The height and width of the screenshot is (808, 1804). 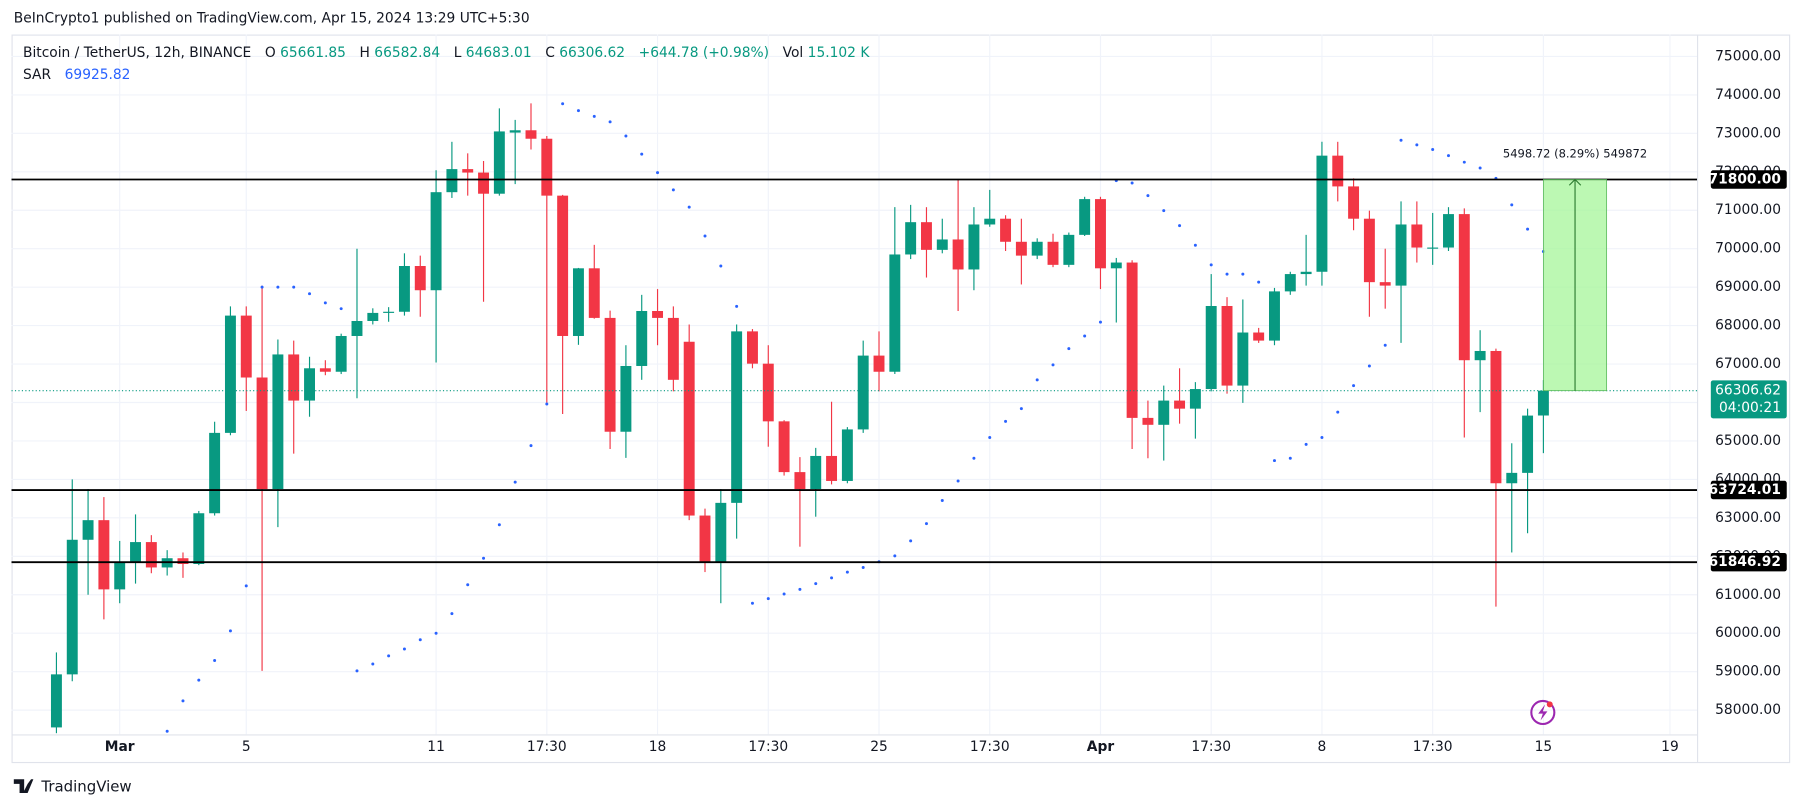 I want to click on alert-icon, so click(x=1543, y=712).